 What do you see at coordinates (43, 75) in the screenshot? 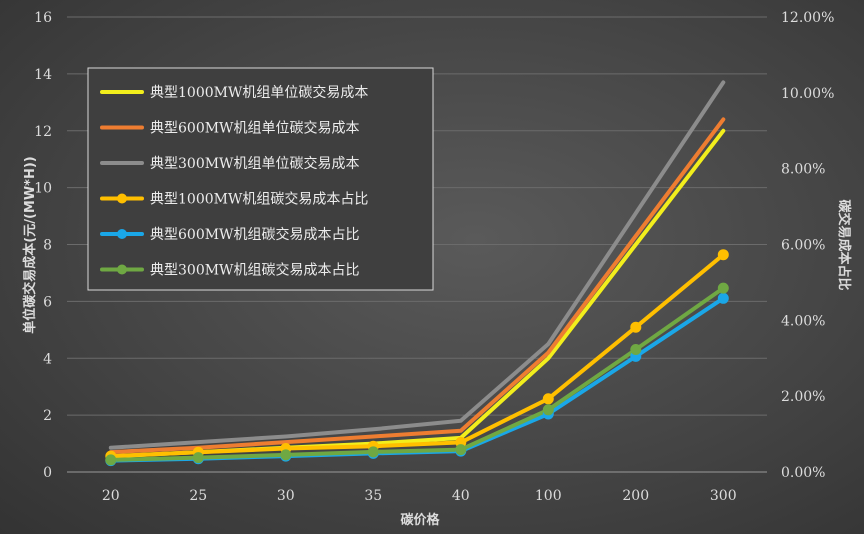
I see `y-tick-label: 14` at bounding box center [43, 75].